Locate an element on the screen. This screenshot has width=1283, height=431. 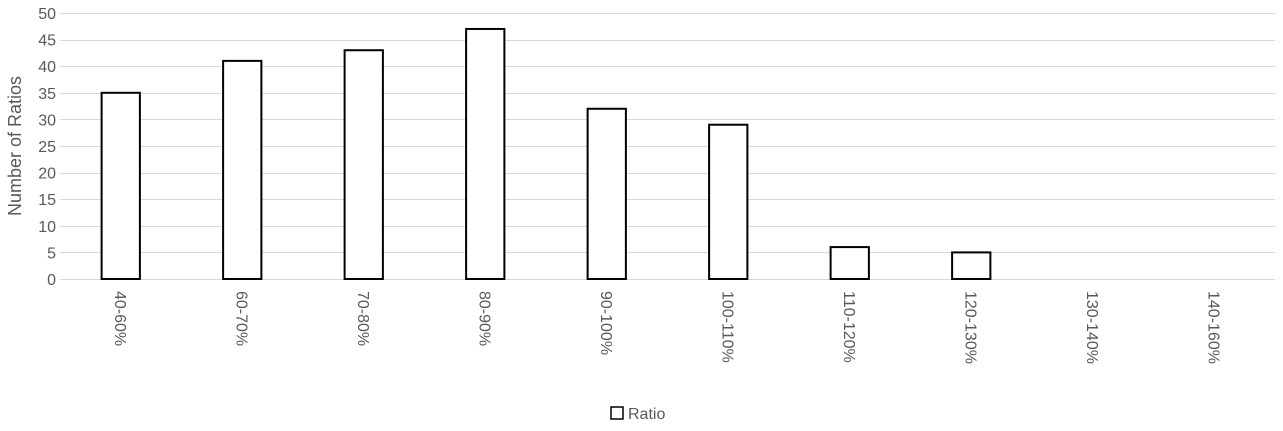
x-tick-label: 70-80% is located at coordinates (362, 318).